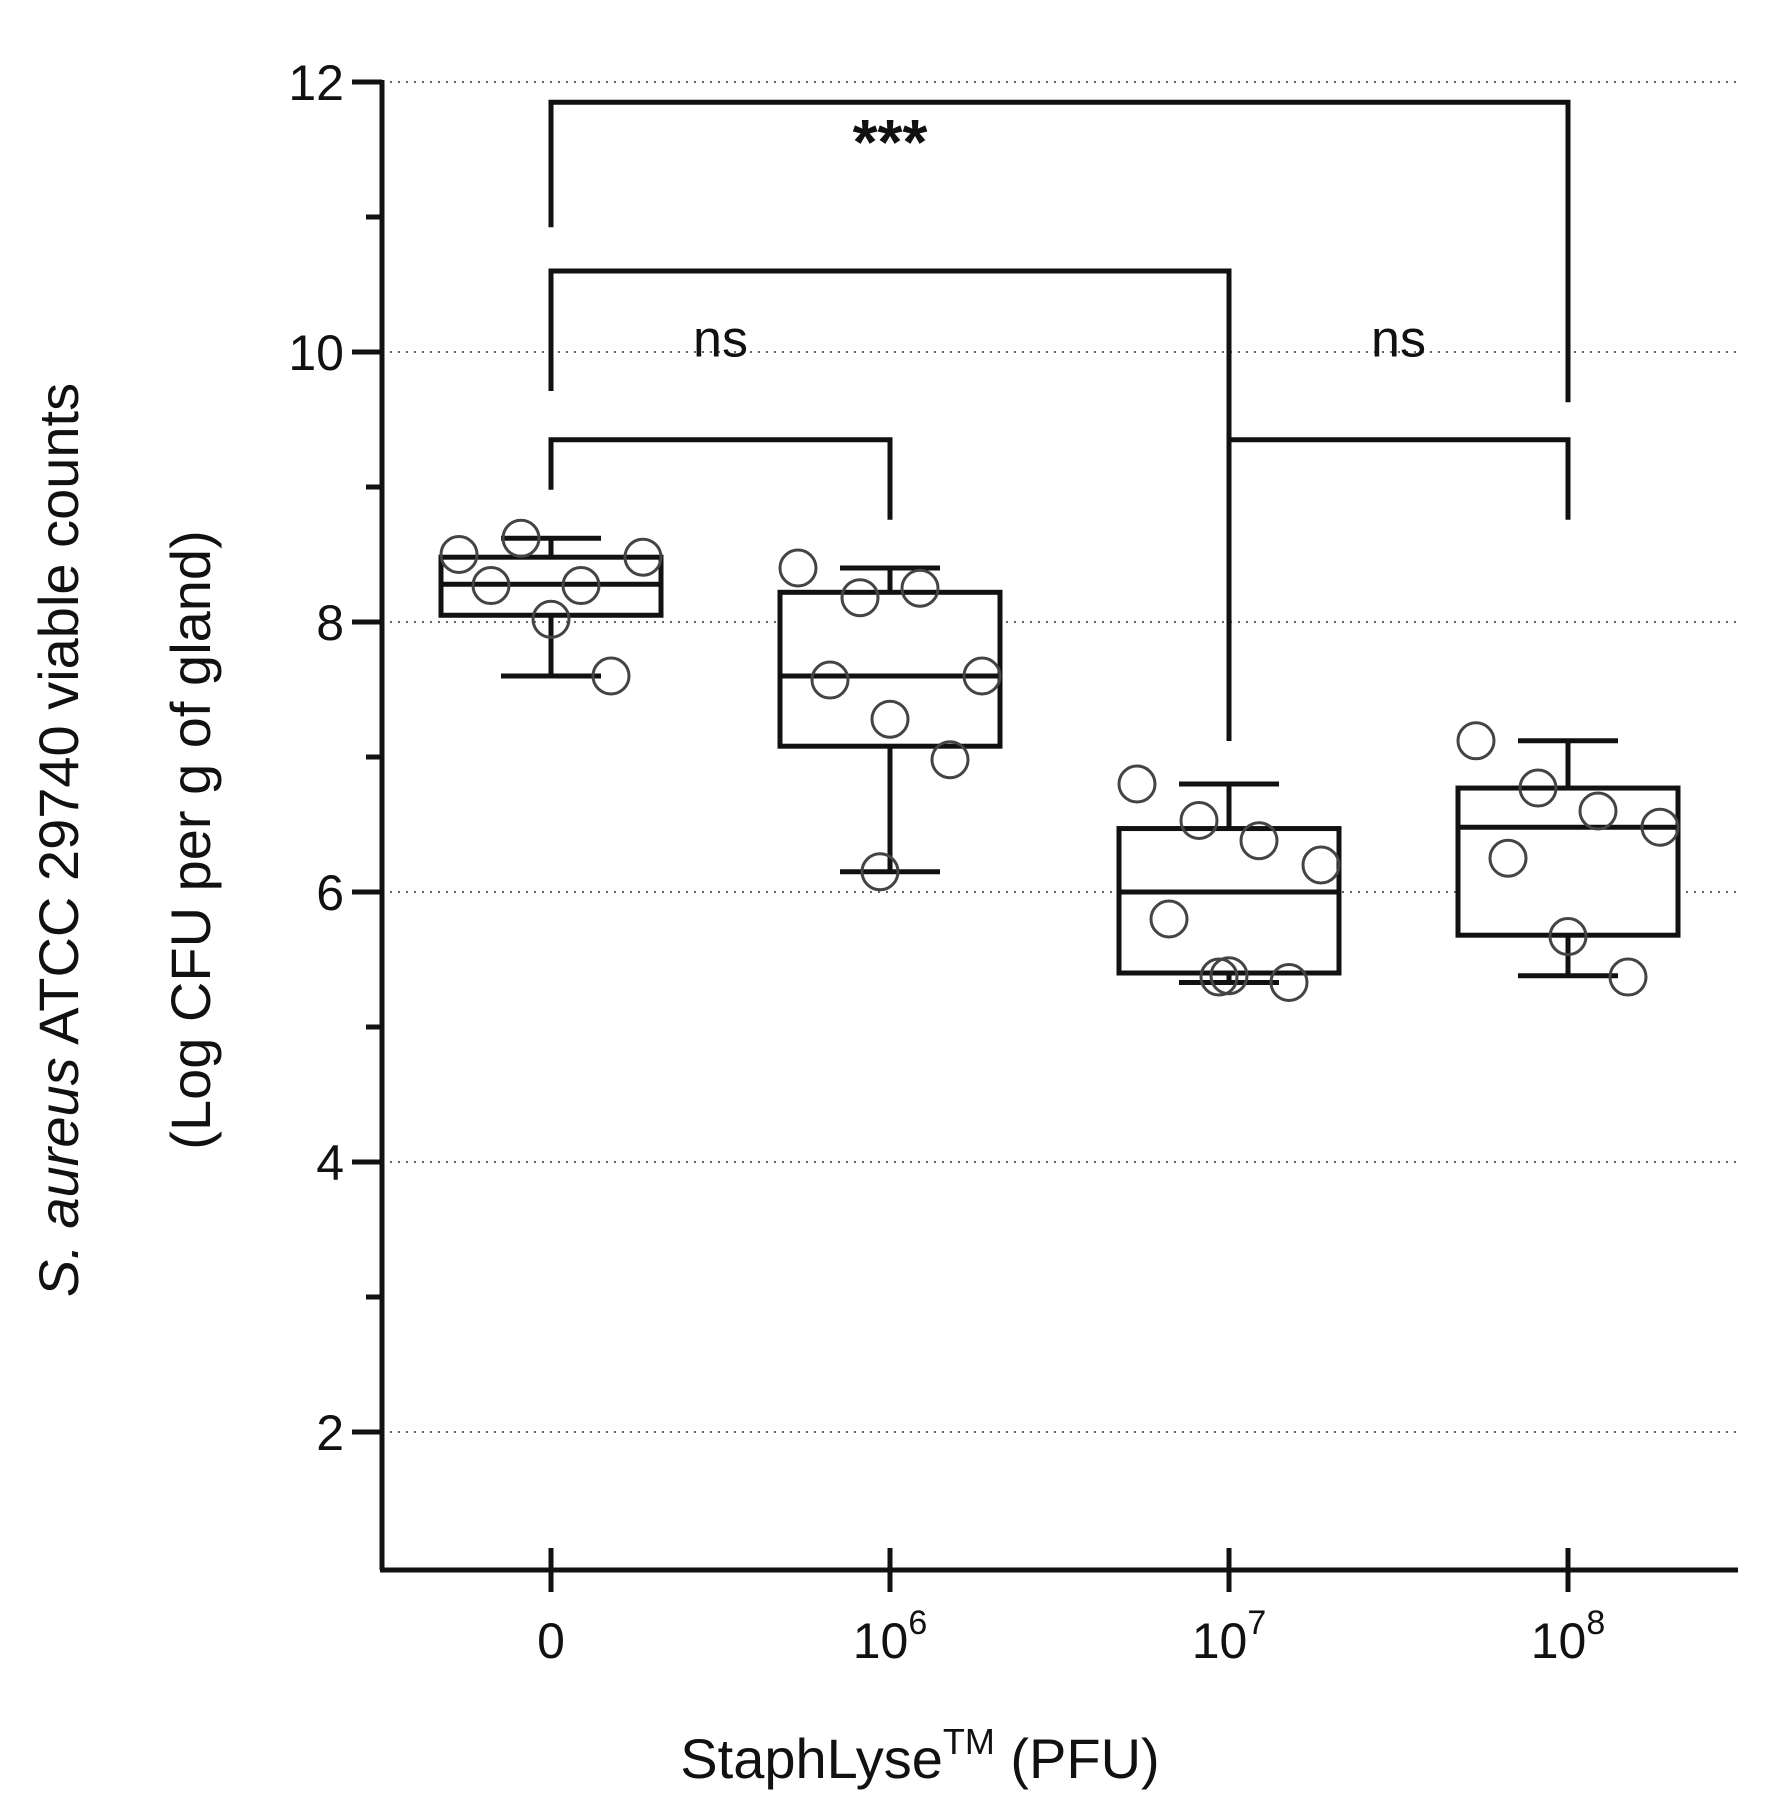 Image resolution: width=1785 pixels, height=1807 pixels. Describe the element at coordinates (1595, 1623) in the screenshot. I see `x-tick-label-exponent: 8` at that location.